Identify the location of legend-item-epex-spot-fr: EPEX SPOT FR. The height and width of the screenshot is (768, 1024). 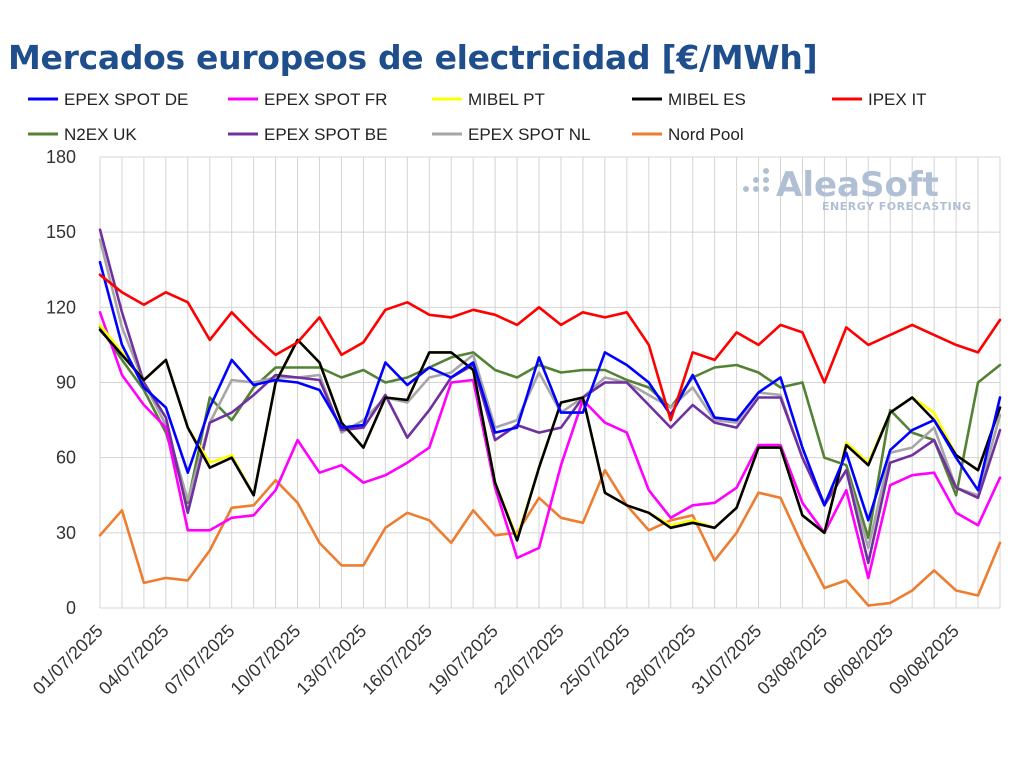
(307, 99).